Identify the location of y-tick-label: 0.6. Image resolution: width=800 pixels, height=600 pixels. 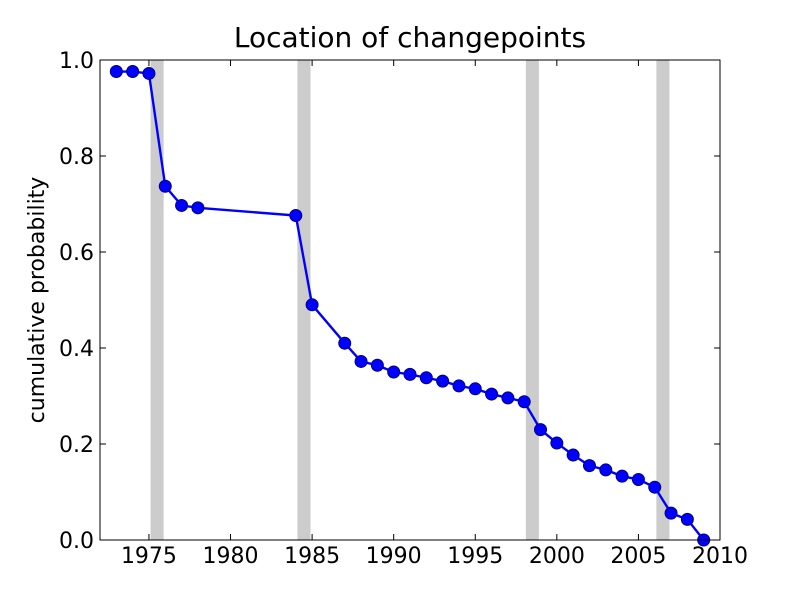
(76, 253).